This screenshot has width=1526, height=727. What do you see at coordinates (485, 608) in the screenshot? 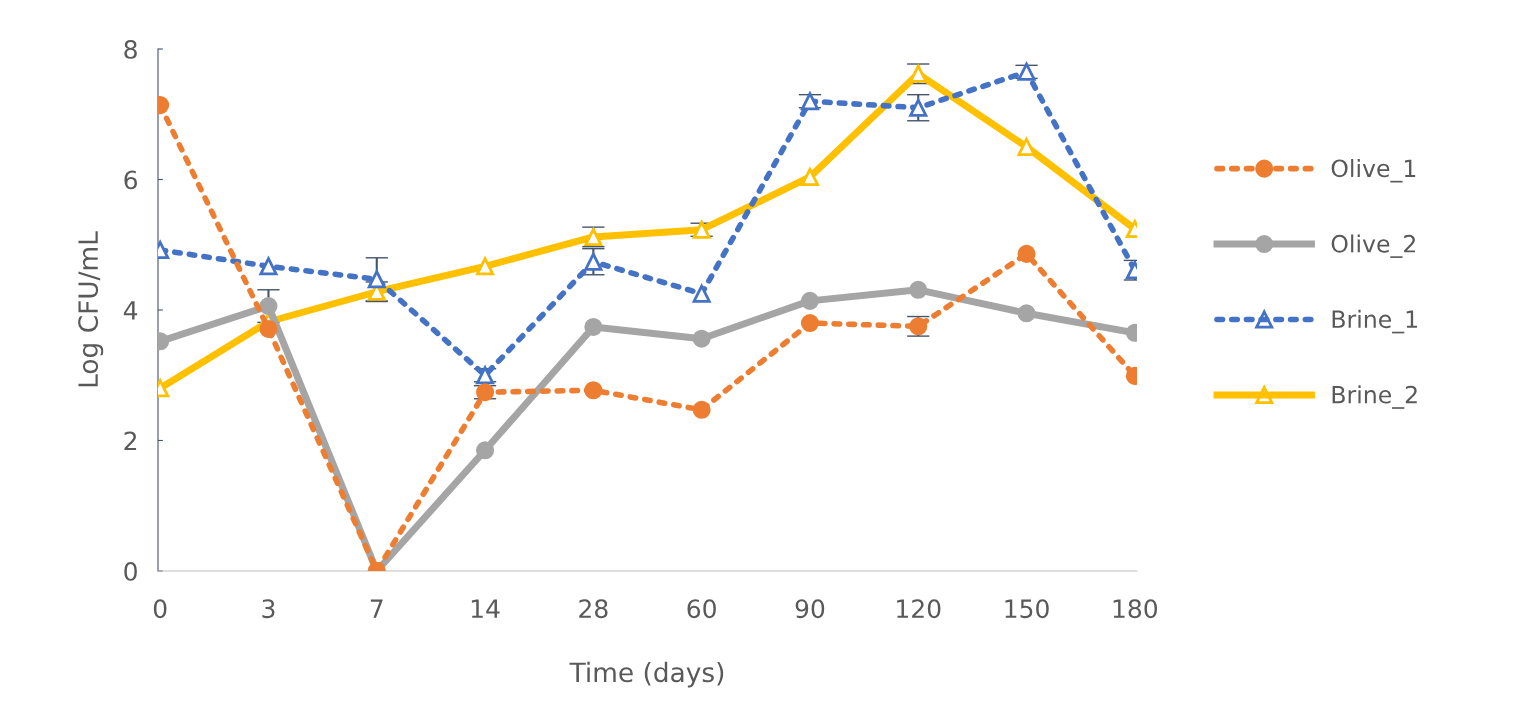
I see `x-tick-label: 14` at bounding box center [485, 608].